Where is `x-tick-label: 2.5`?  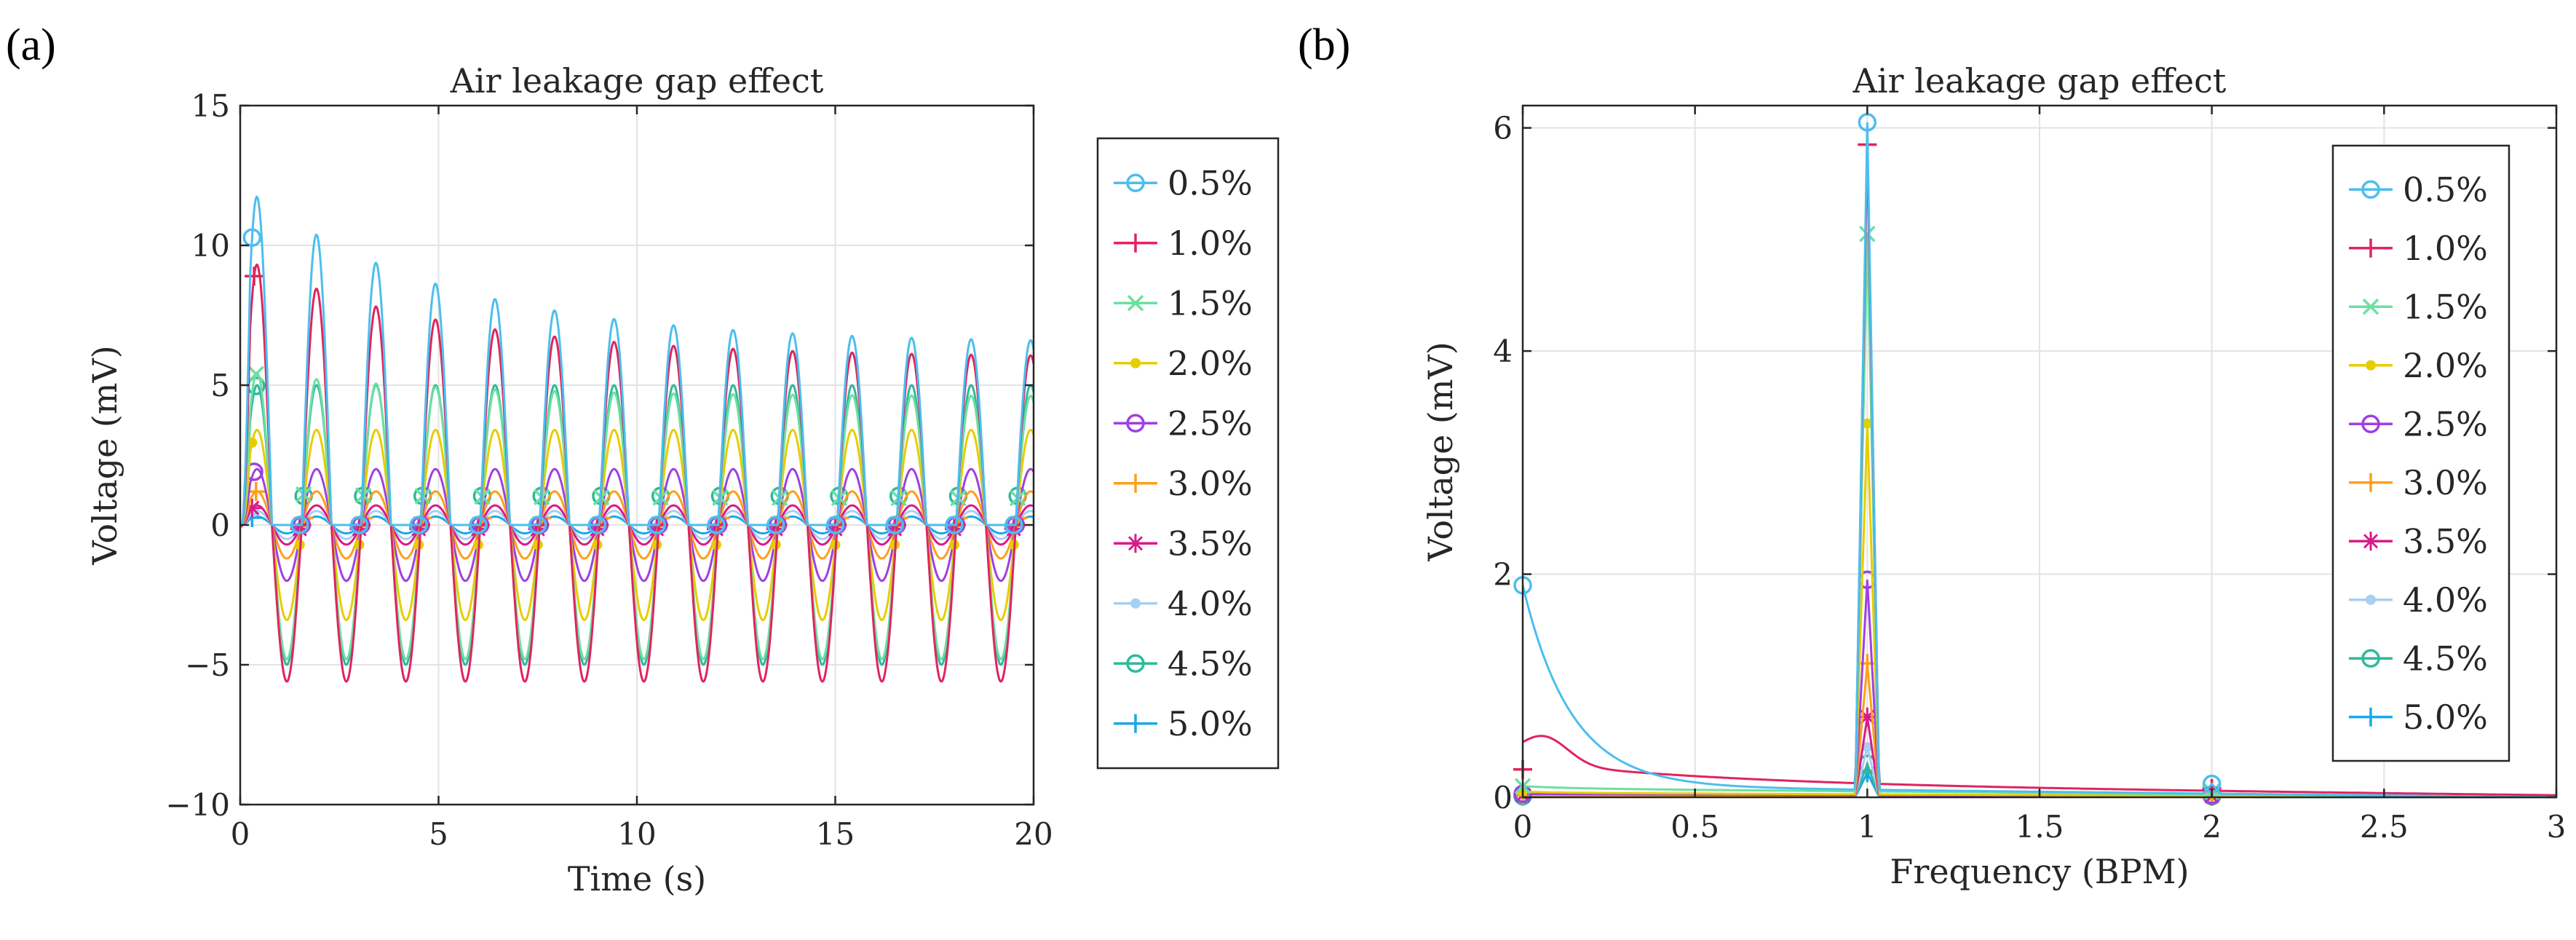
x-tick-label: 2.5 is located at coordinates (2384, 827).